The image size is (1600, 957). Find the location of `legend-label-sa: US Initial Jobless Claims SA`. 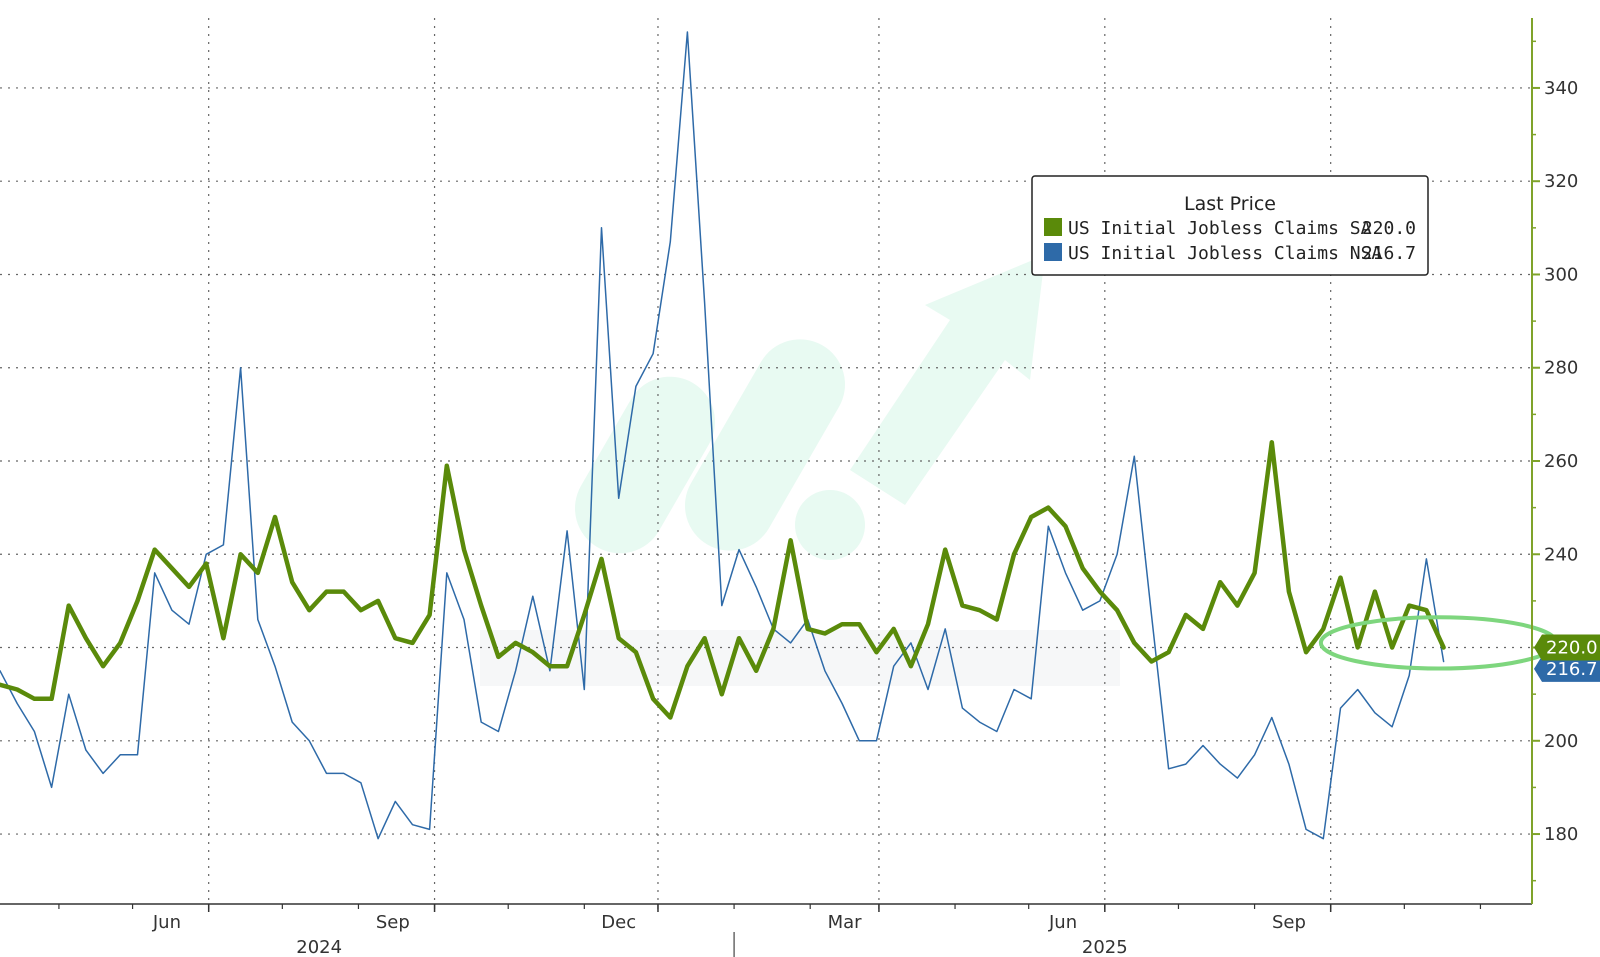

legend-label-sa: US Initial Jobless Claims SA is located at coordinates (1220, 228).